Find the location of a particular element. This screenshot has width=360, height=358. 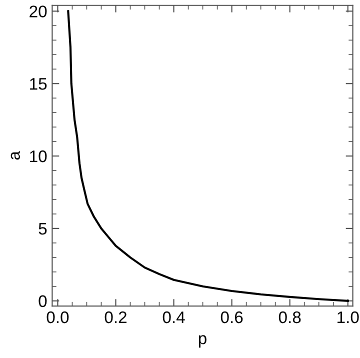

x-tick-label: 0.0 is located at coordinates (57, 317).